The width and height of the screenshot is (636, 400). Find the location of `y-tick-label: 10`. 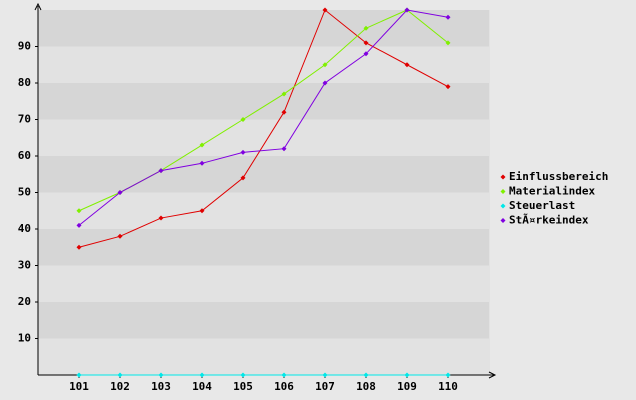

y-tick-label: 10 is located at coordinates (24, 338).